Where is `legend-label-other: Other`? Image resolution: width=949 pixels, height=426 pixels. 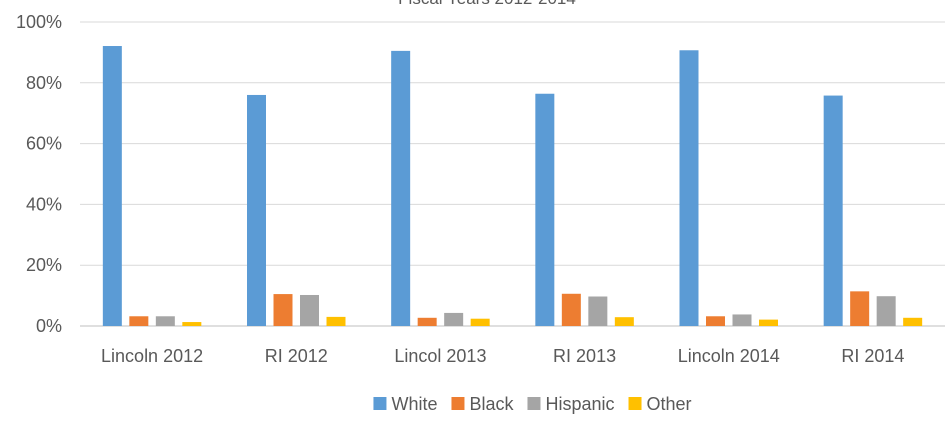 legend-label-other: Other is located at coordinates (669, 404).